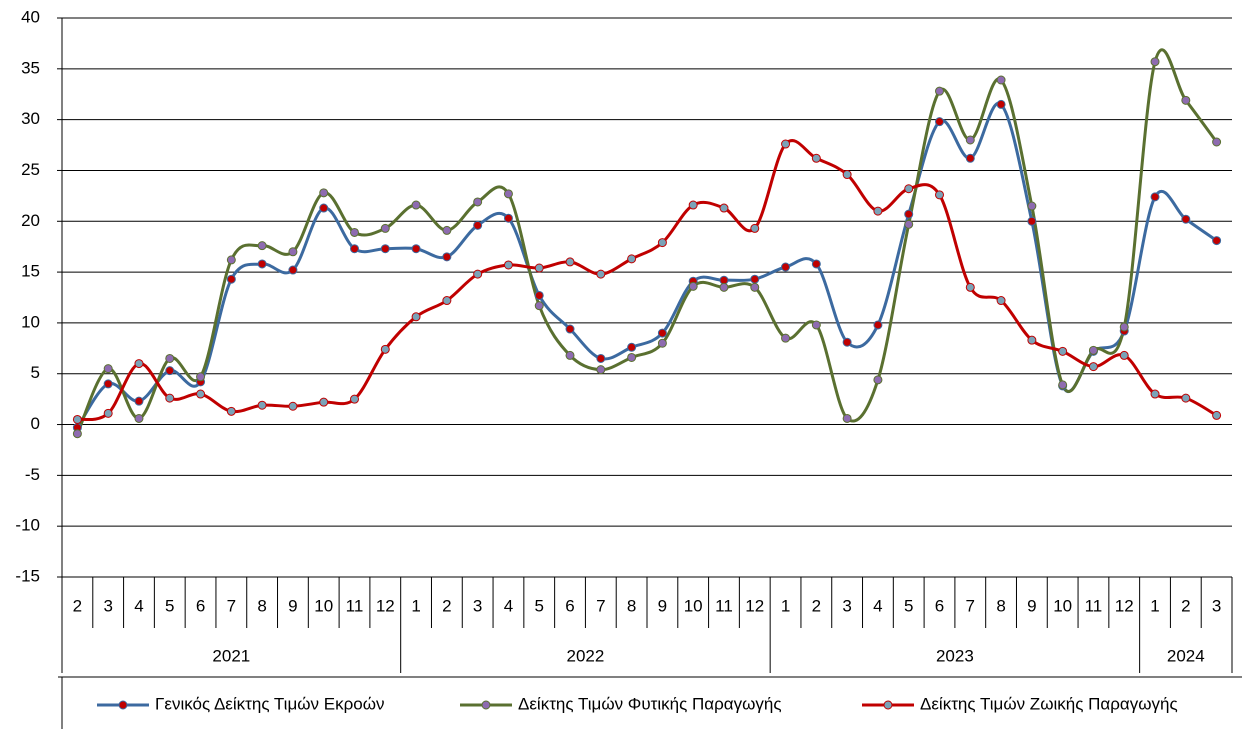  Describe the element at coordinates (27, 525) in the screenshot. I see `y-tick-label: -10` at that location.